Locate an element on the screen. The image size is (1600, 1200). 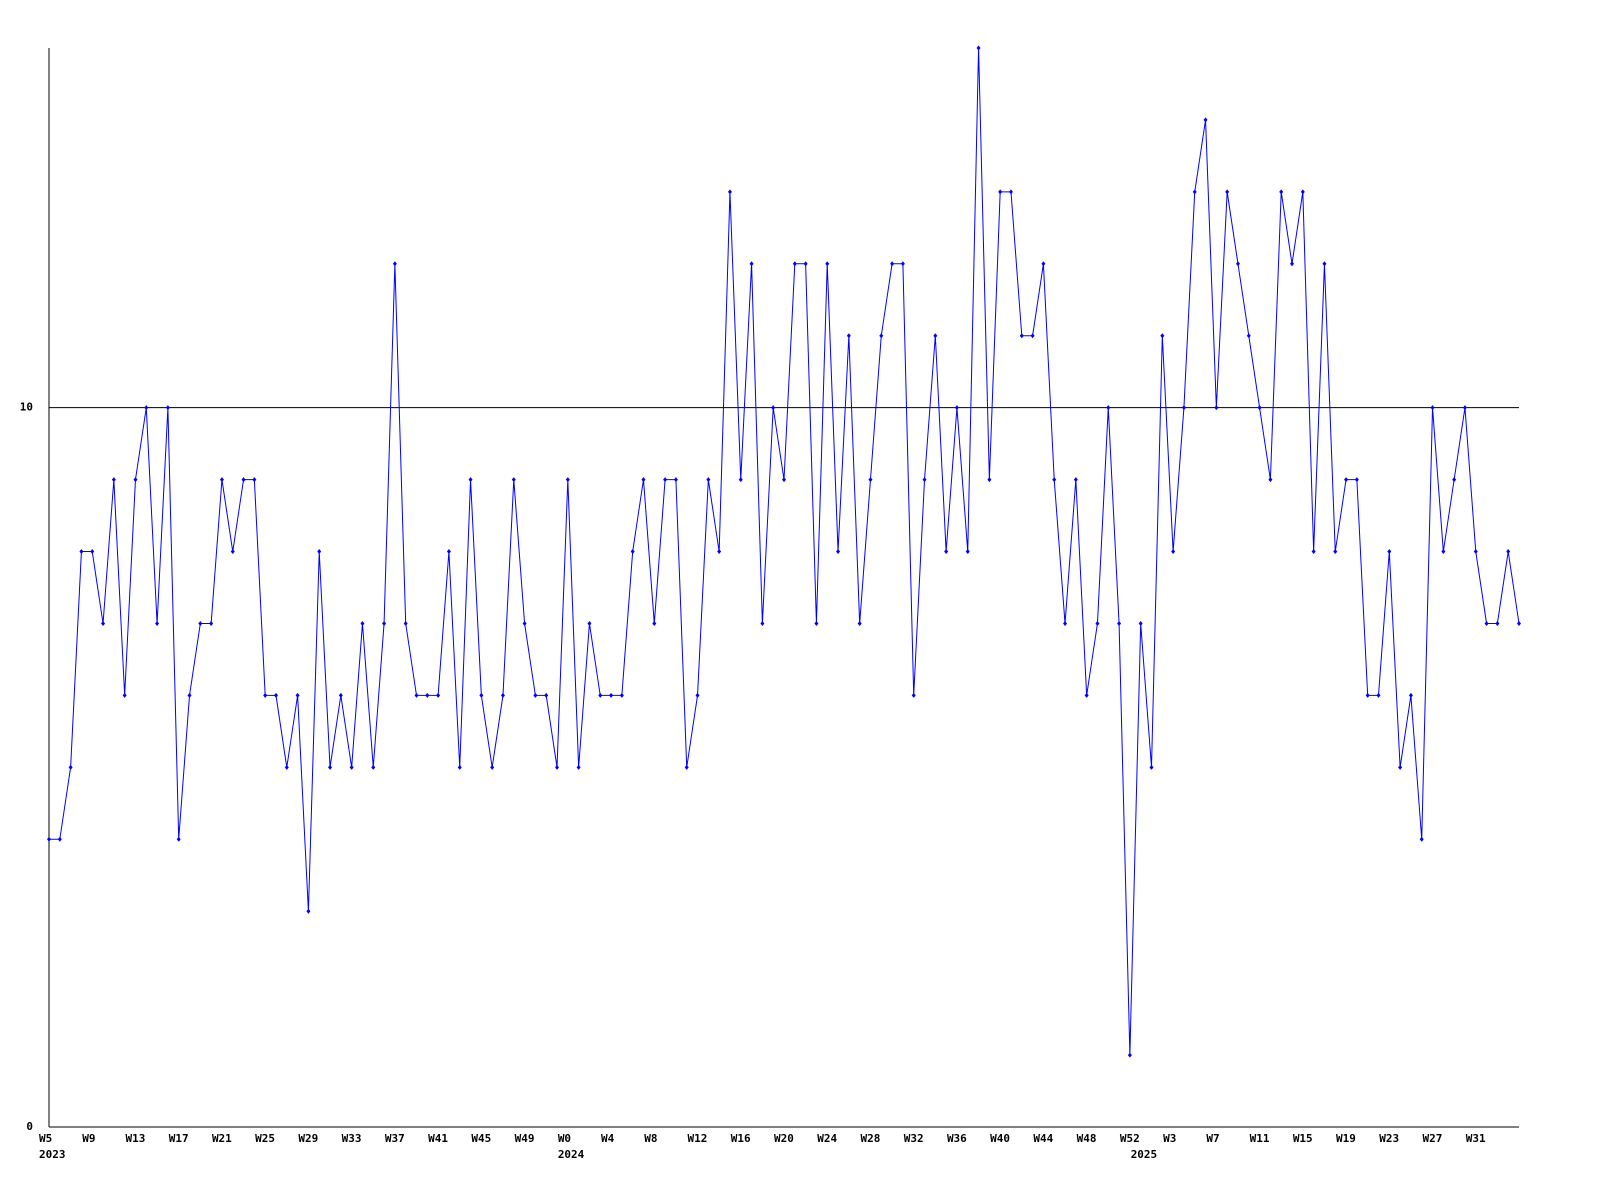
x-tick-label: W45 is located at coordinates (481, 1138).